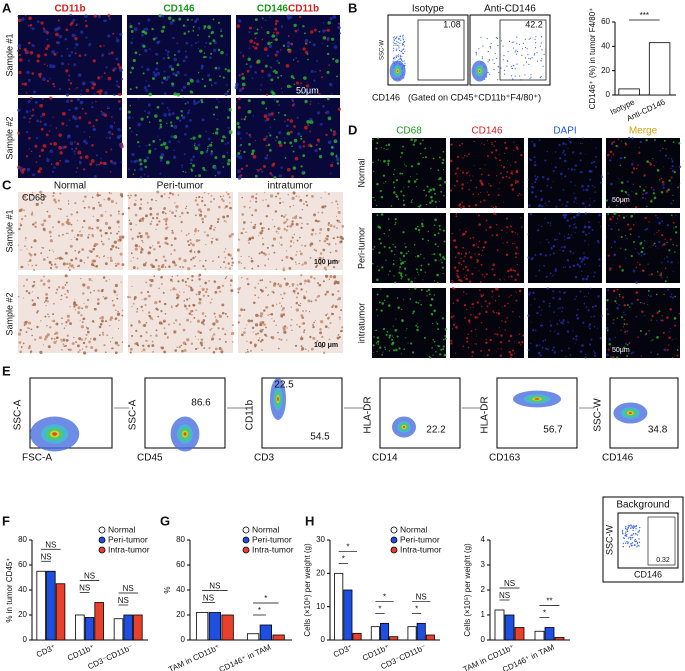 This screenshot has height=671, width=685. What do you see at coordinates (642, 505) in the screenshot?
I see `inset-title: Background` at bounding box center [642, 505].